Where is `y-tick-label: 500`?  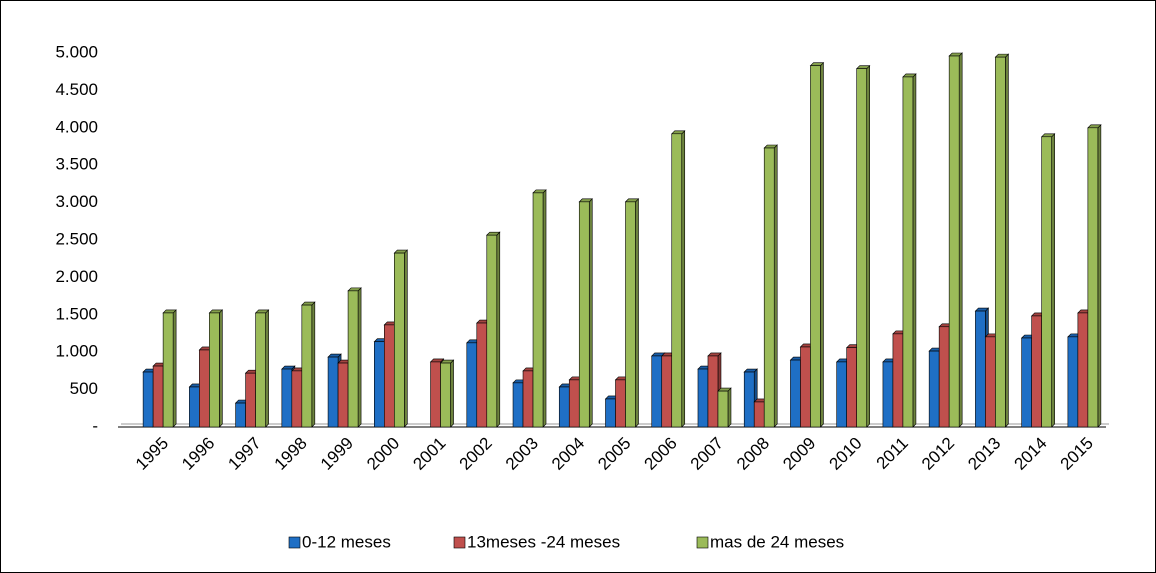 y-tick-label: 500 is located at coordinates (84, 388).